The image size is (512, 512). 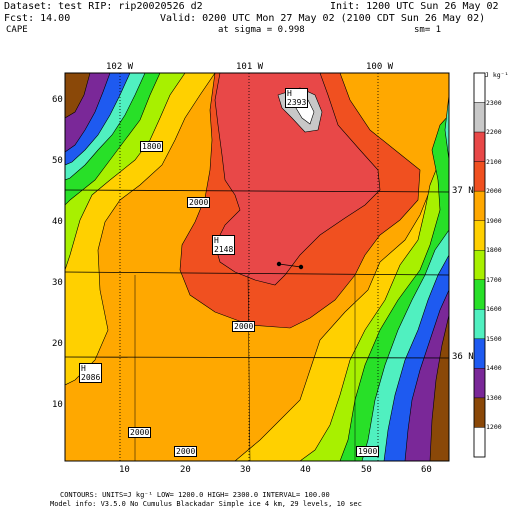 What do you see at coordinates (78, 96) in the screenshot?
I see `cape-1200-band` at bounding box center [78, 96].